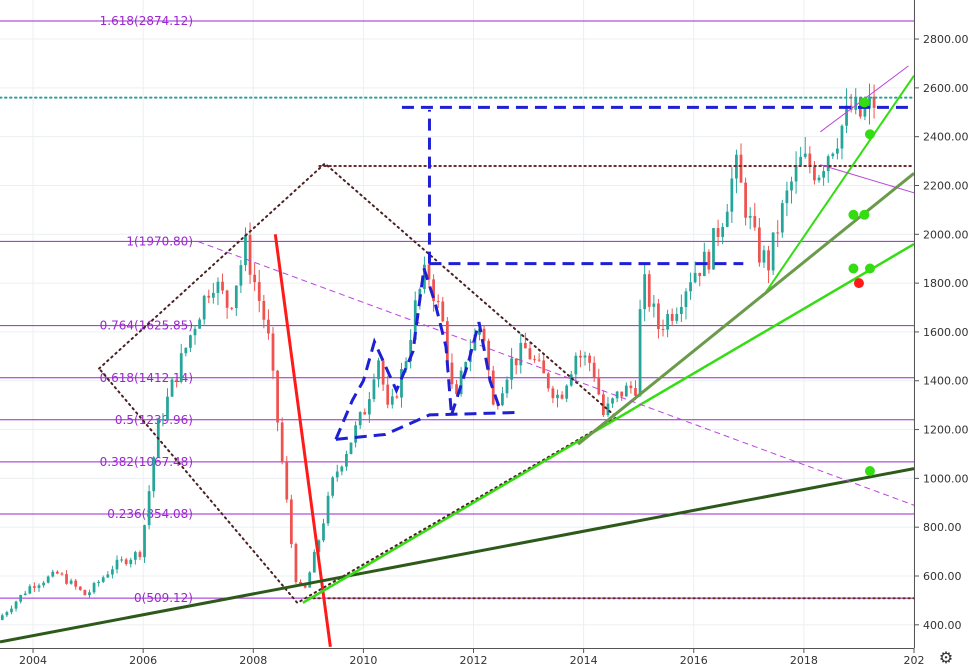 The height and width of the screenshot is (671, 969). I want to click on price-tick-label: 400.00, so click(942, 625).